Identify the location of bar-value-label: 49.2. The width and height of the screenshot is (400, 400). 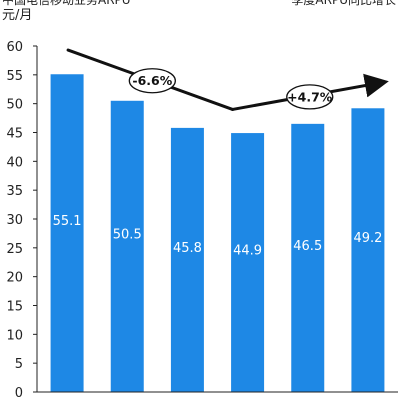
(367, 238).